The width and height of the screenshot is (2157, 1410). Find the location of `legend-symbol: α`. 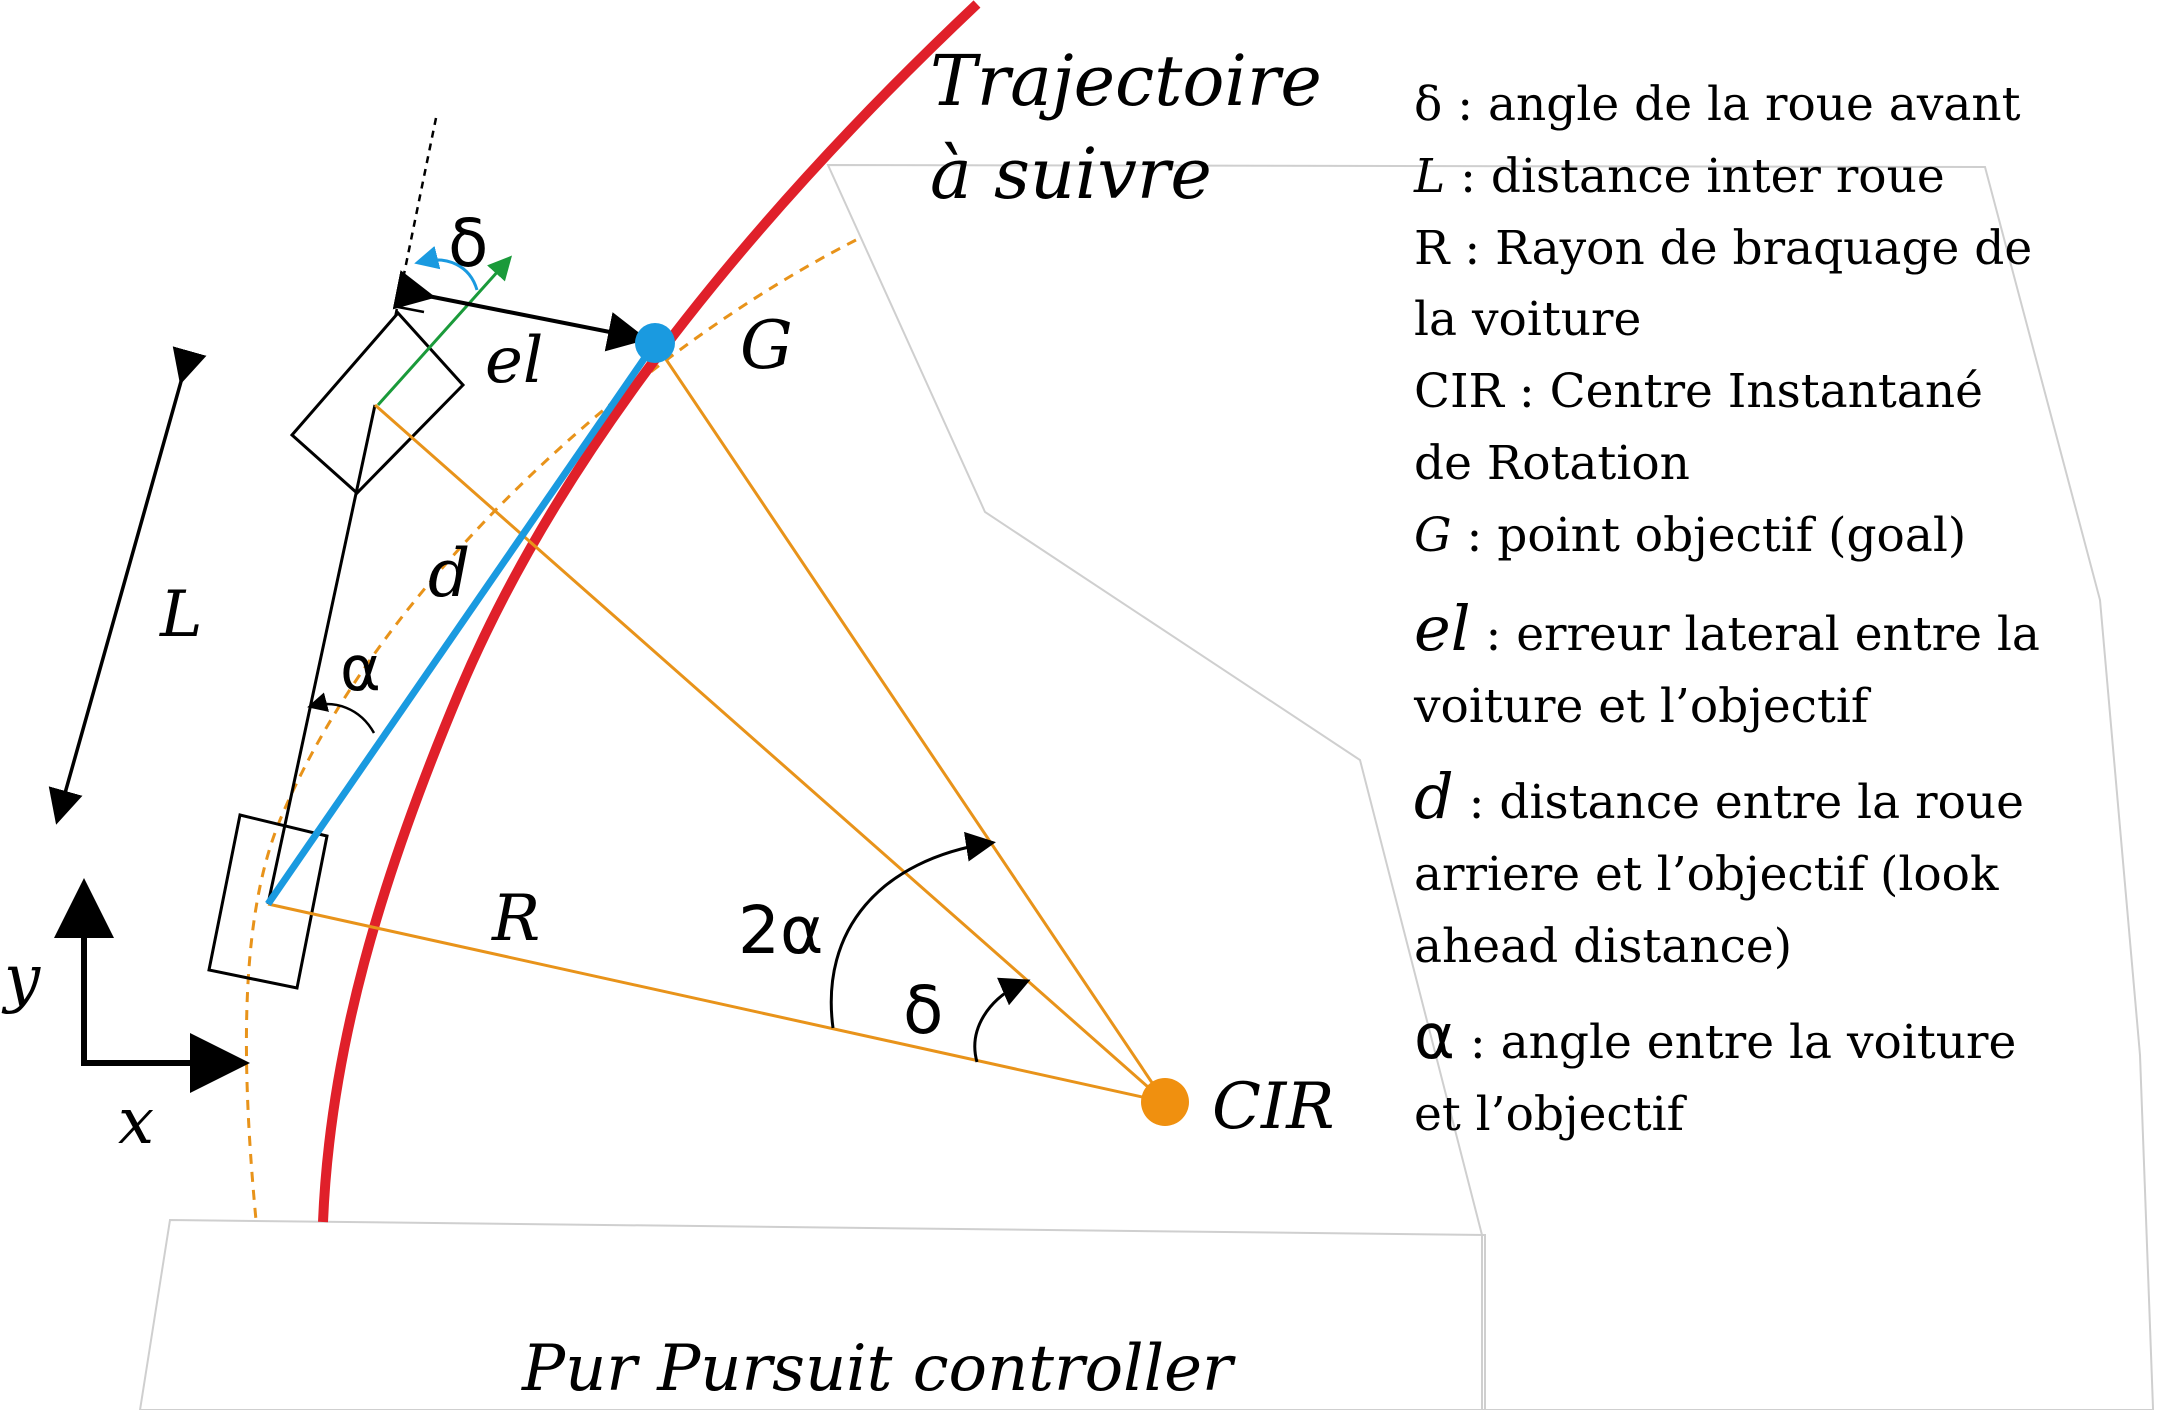

legend-symbol: α is located at coordinates (1434, 1036).